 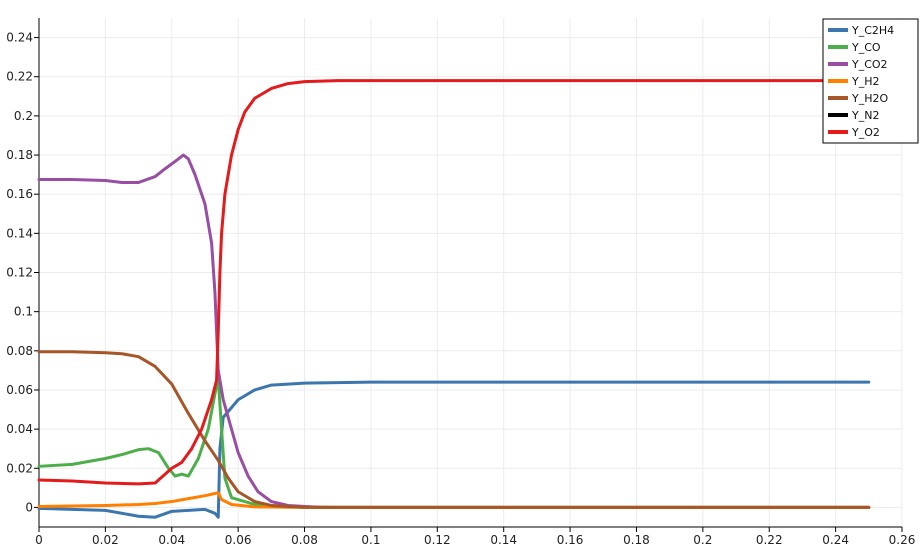 What do you see at coordinates (866, 47) in the screenshot?
I see `legend-label-y-co: Y_CO` at bounding box center [866, 47].